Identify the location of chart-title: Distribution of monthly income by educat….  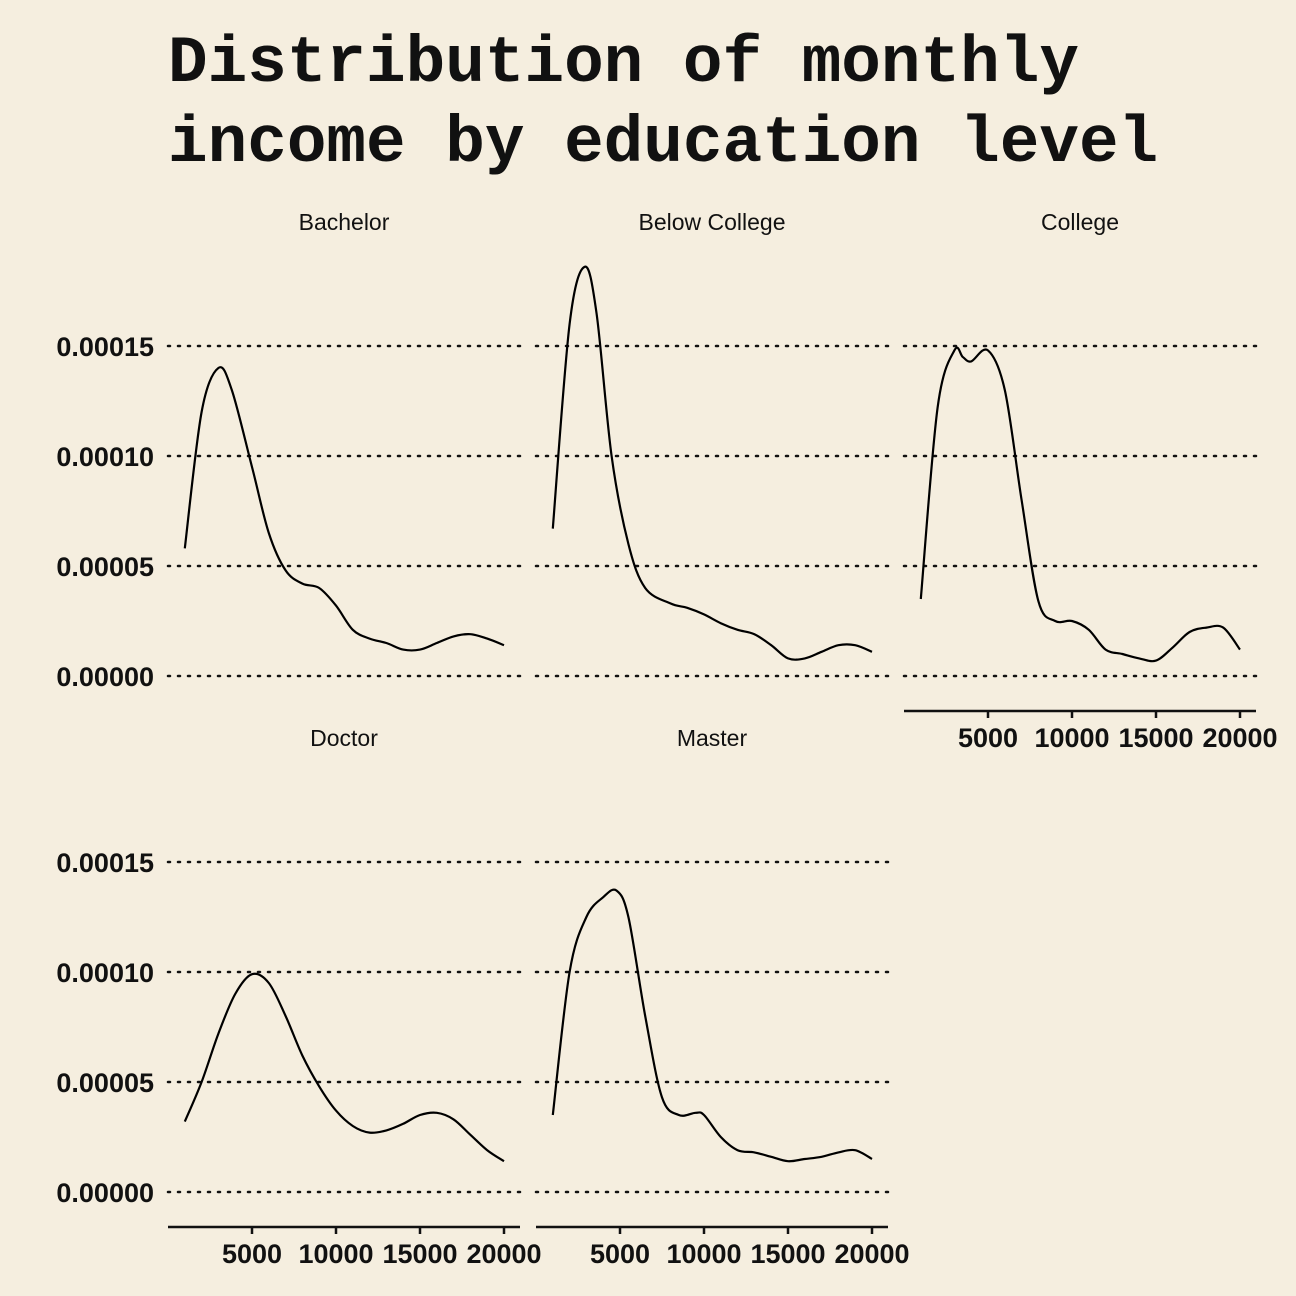
(663, 103).